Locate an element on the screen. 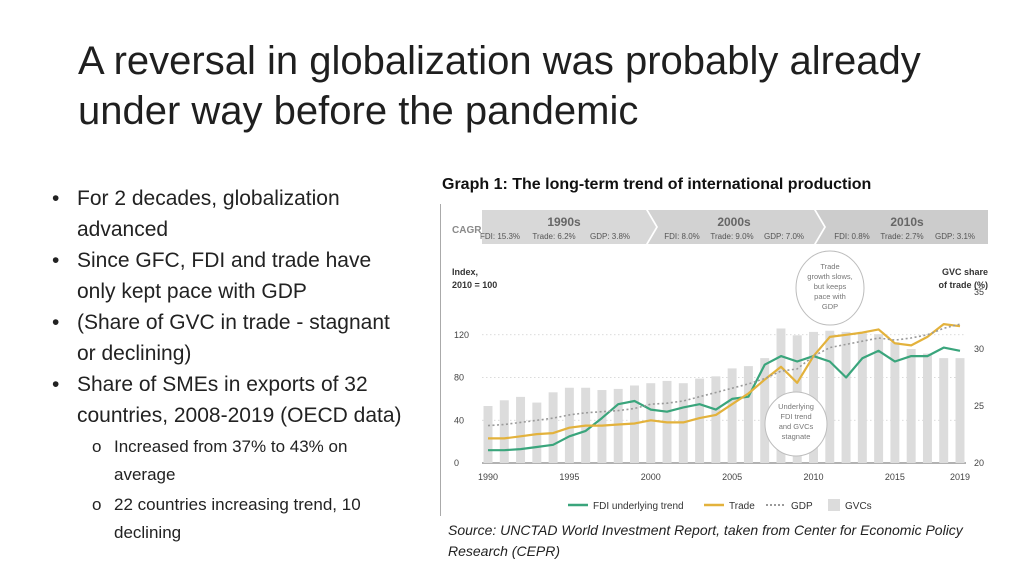 This screenshot has width=1024, height=576. bullet-item: • For 2 decades, globalization advanced is located at coordinates (227, 214).